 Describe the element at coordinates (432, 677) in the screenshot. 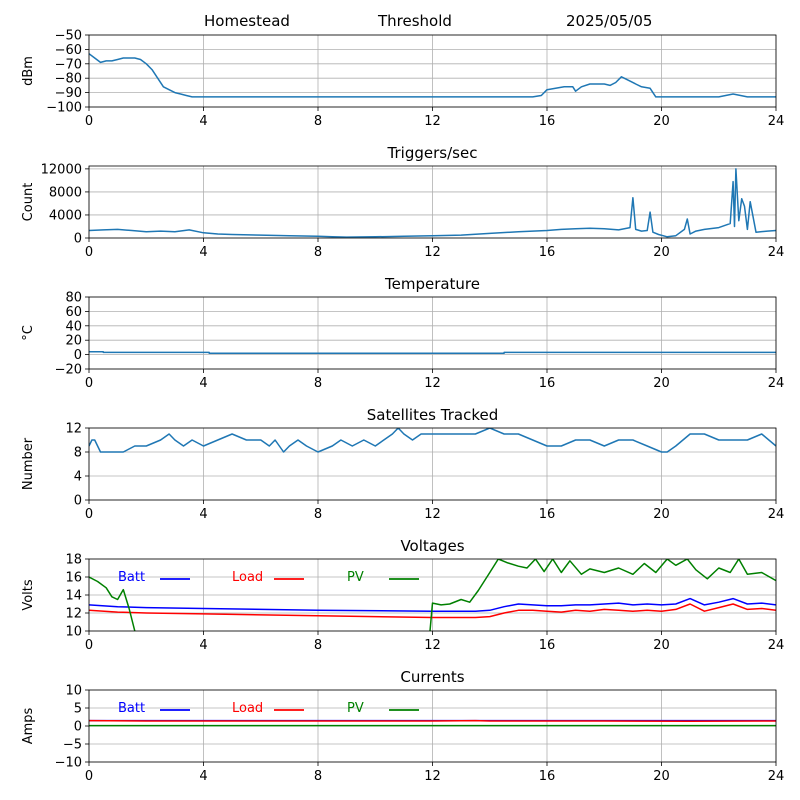

I see `panel-title: Currents` at that location.